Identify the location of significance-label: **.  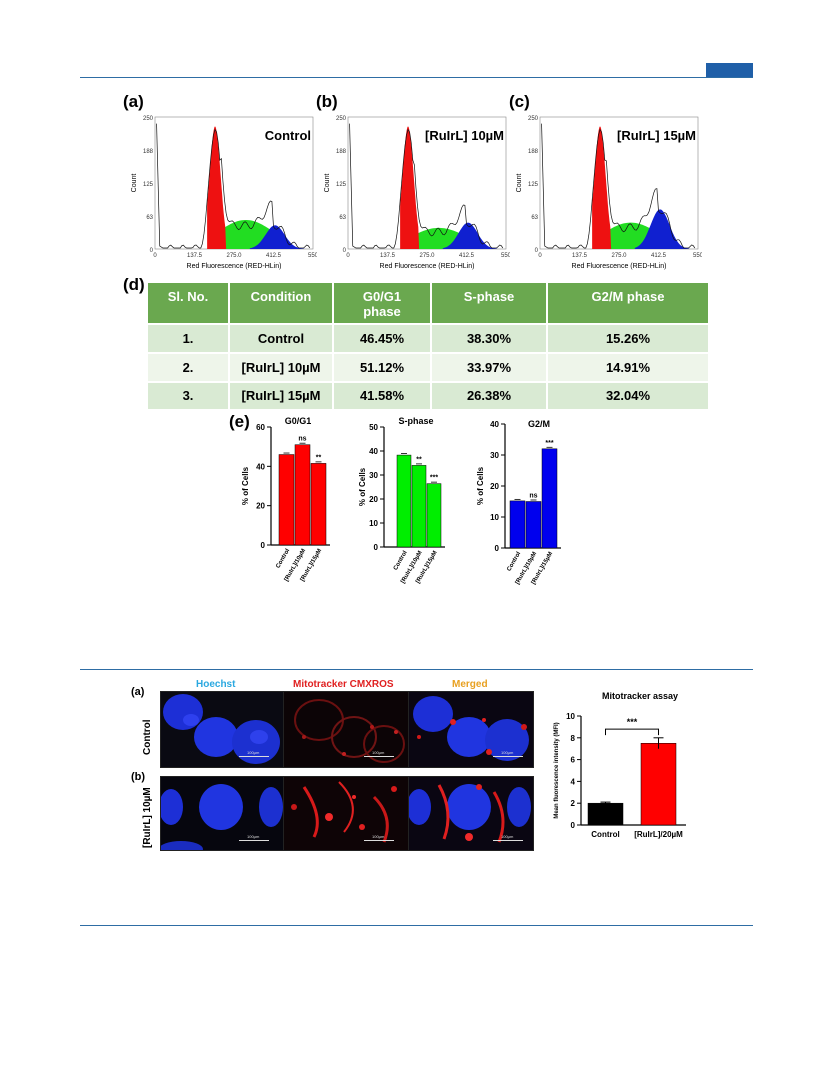
(419, 459).